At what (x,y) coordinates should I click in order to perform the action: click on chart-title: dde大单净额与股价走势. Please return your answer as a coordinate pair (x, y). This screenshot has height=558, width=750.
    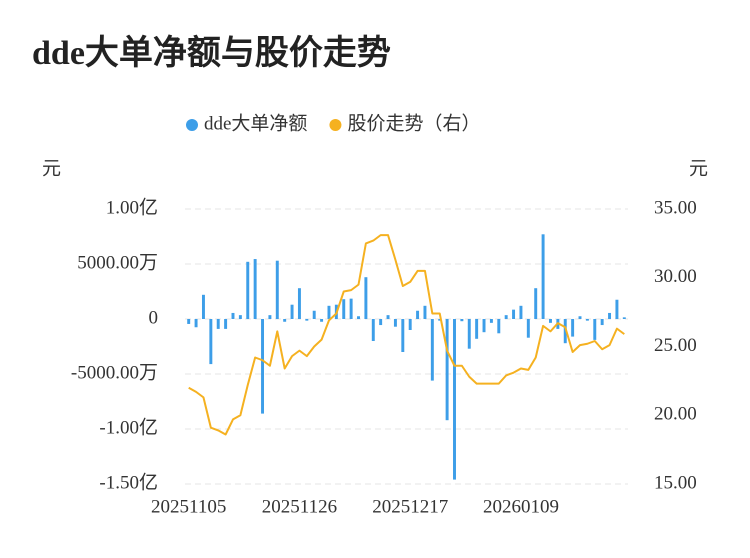
    Looking at the image, I should click on (211, 53).